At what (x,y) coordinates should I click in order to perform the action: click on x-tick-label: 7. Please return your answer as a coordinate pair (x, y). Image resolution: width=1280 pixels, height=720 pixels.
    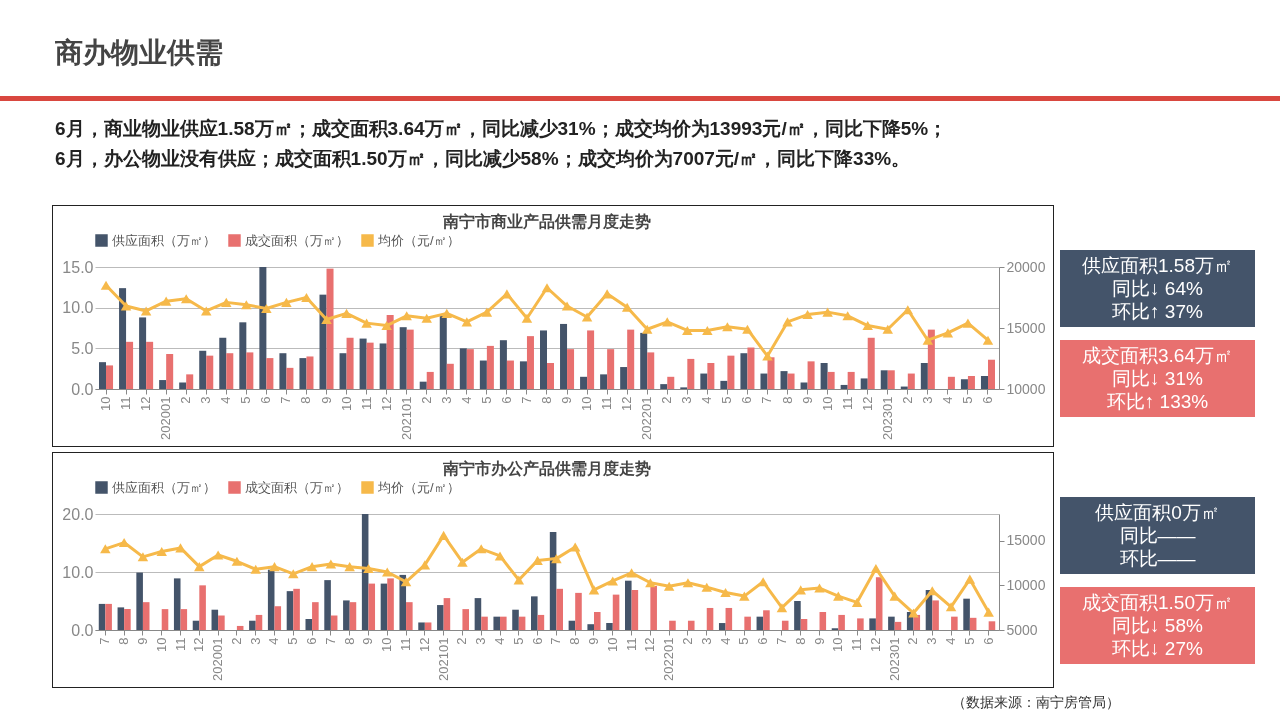
    Looking at the image, I should click on (556, 641).